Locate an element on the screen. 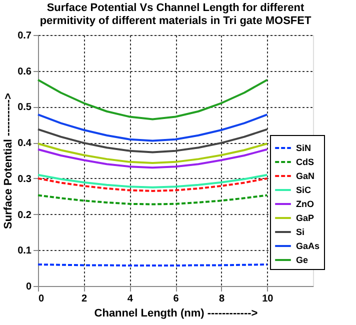 The image size is (356, 325). legend-label: GaAs is located at coordinates (308, 246).